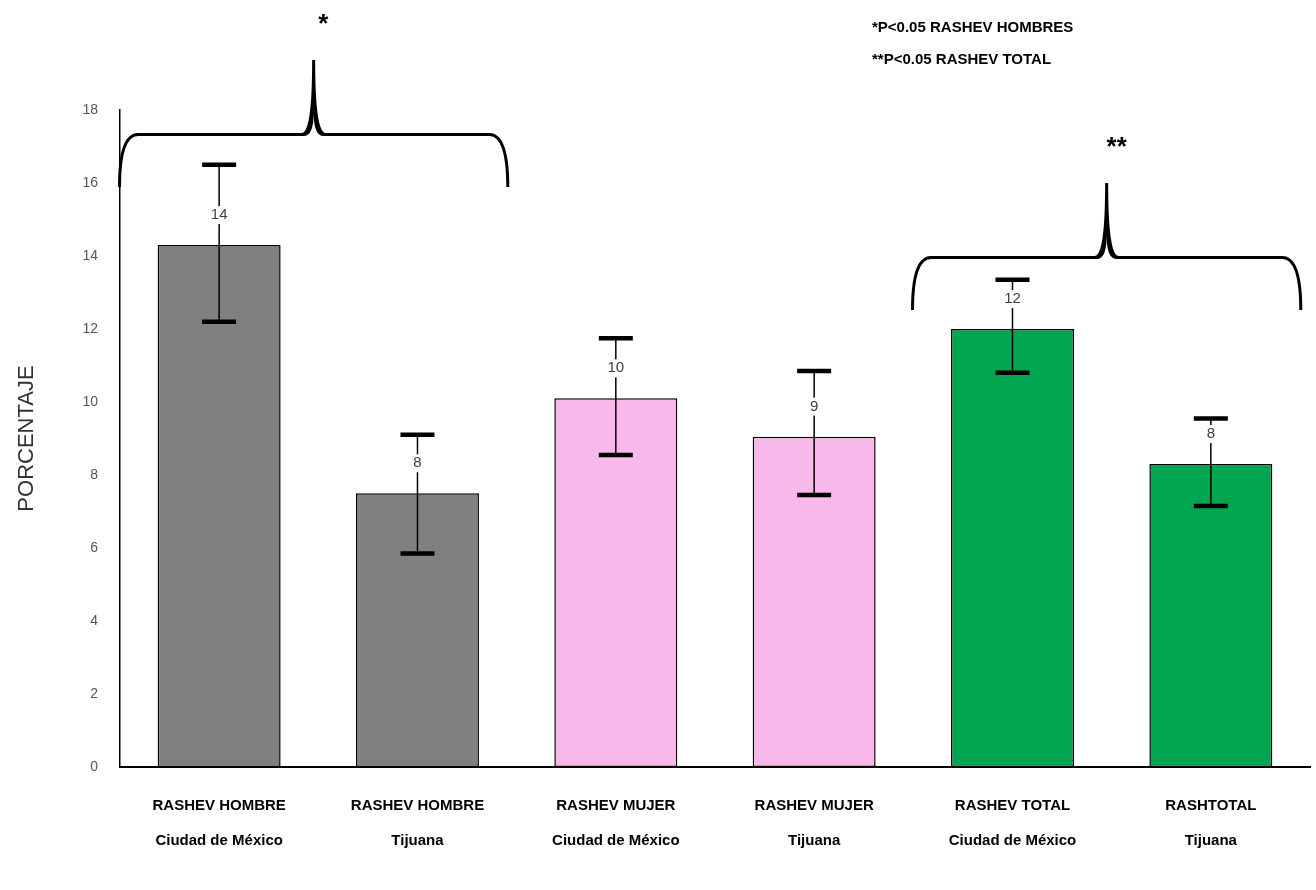  What do you see at coordinates (616, 367) in the screenshot?
I see `data-label: 10` at bounding box center [616, 367].